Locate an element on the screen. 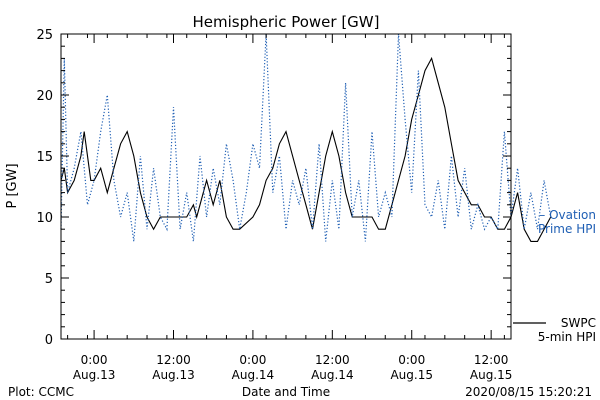 The width and height of the screenshot is (600, 400). y-tick-label: 5 is located at coordinates (49, 279).